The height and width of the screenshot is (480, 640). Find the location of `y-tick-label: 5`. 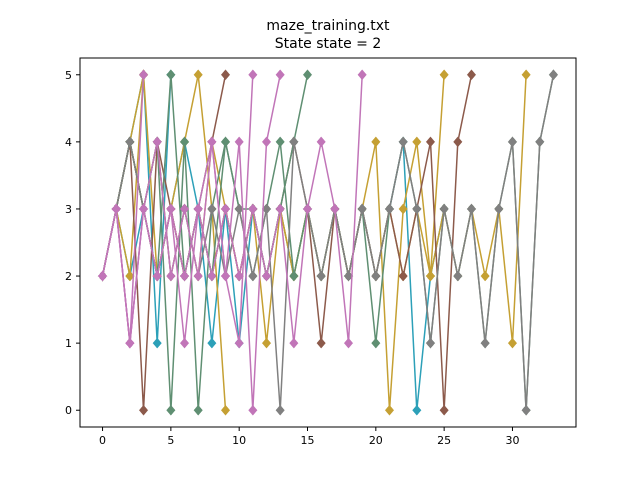

y-tick-label: 5 is located at coordinates (68, 75).